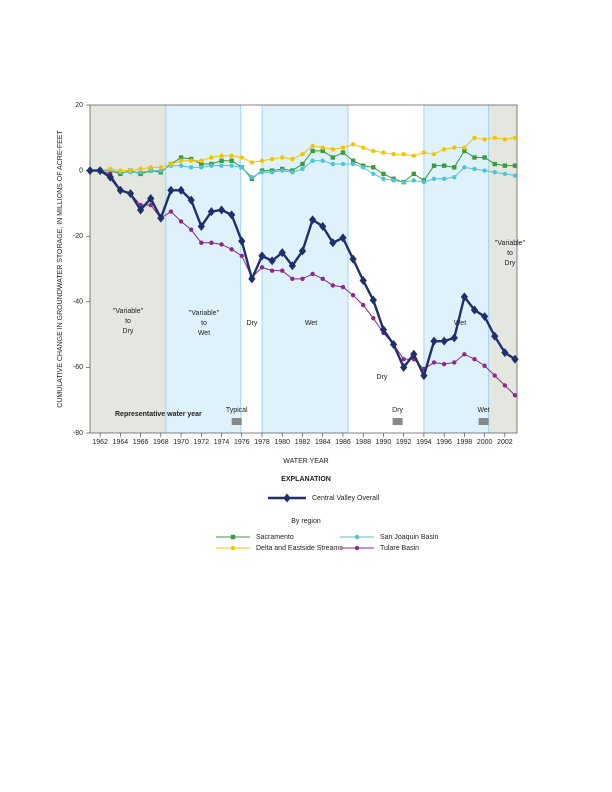  Describe the element at coordinates (424, 442) in the screenshot. I see `x-tick-label: 1994` at that location.